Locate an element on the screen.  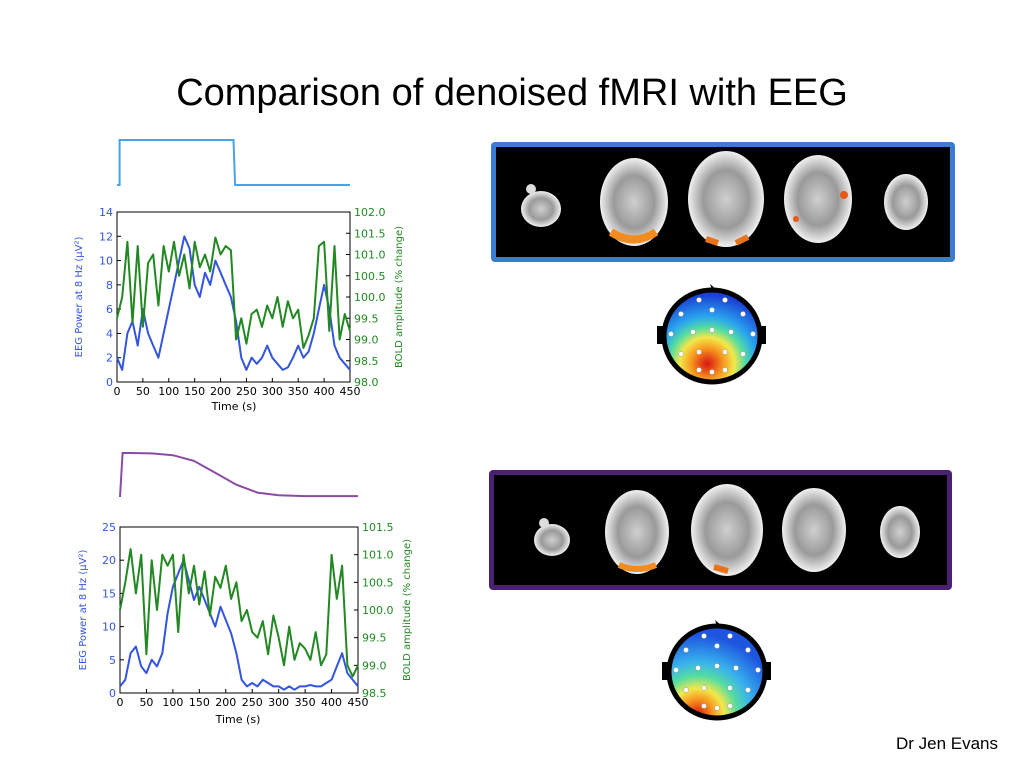
y2-tick-label: 98.0 is located at coordinates (366, 382).